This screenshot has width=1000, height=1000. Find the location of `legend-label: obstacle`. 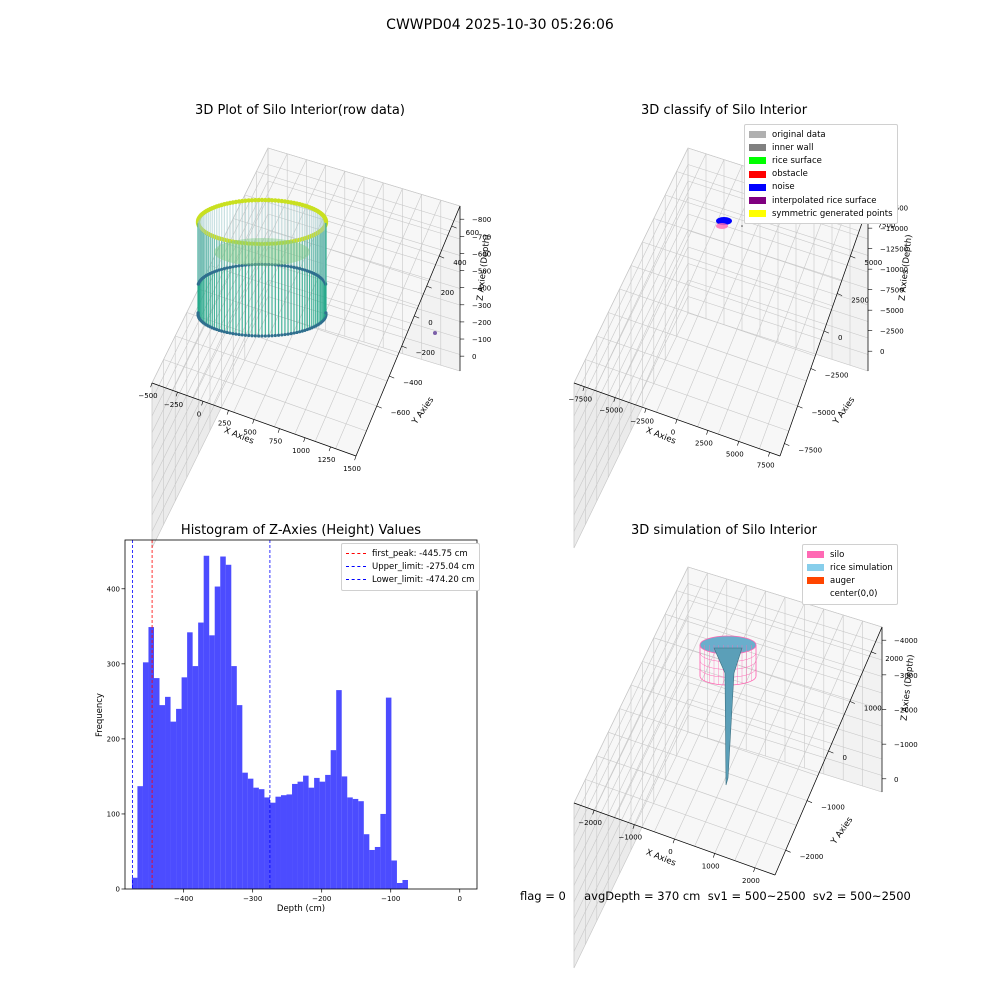

legend-label: obstacle is located at coordinates (790, 174).